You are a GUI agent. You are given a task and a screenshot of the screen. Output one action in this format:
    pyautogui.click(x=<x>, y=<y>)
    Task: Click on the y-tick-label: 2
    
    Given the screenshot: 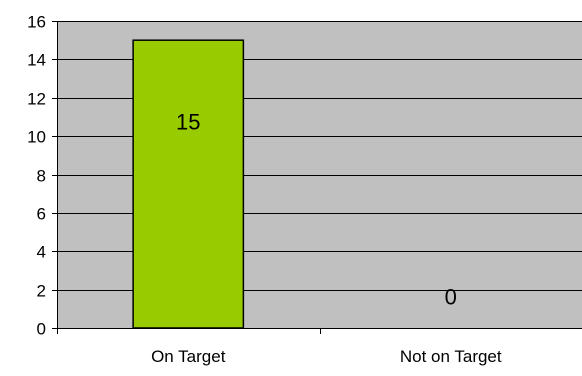 What is the action you would take?
    pyautogui.click(x=41, y=291)
    